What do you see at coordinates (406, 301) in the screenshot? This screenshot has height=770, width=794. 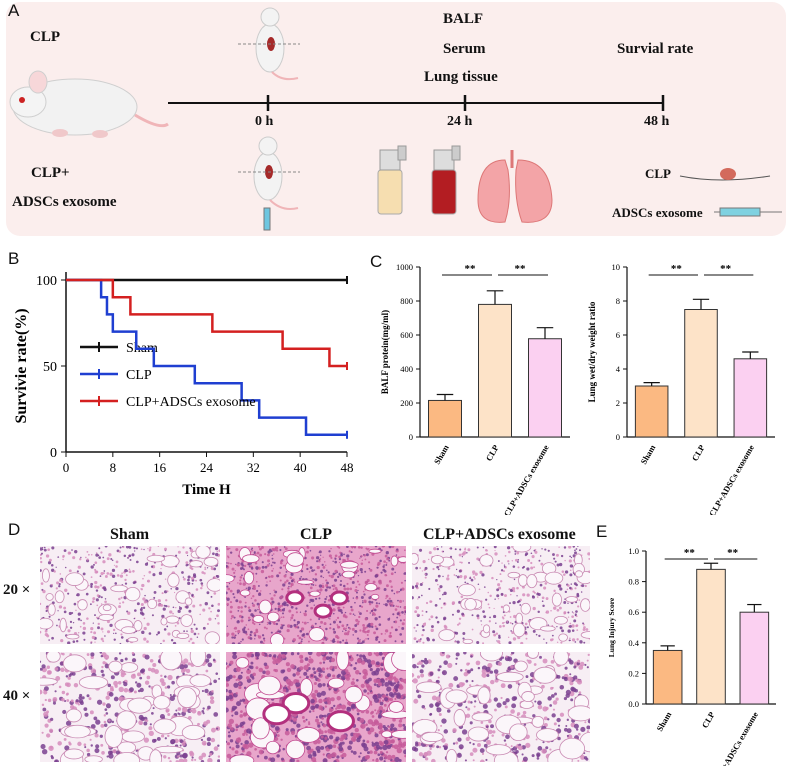 I see `y-tick-label: 800` at bounding box center [406, 301].